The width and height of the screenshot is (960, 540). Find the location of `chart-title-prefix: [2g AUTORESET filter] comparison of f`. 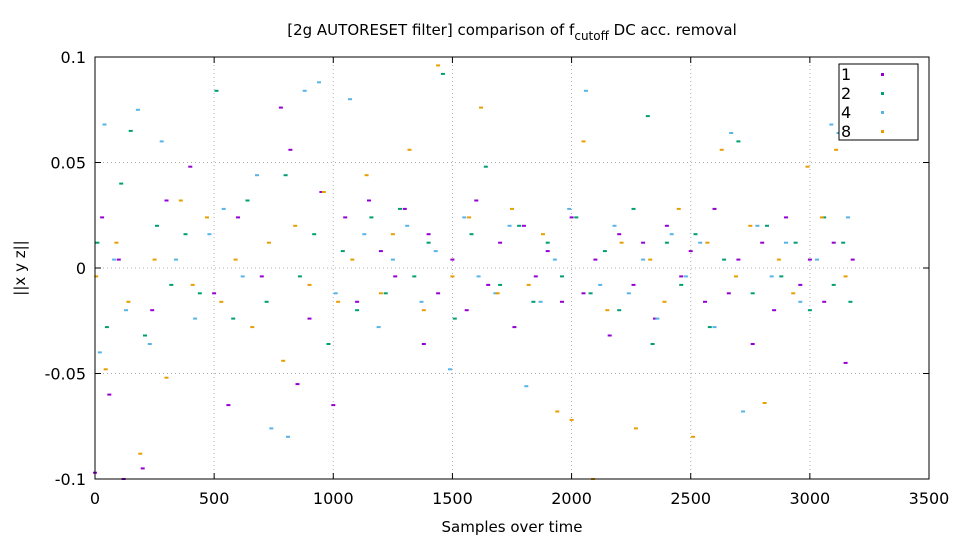

chart-title-prefix: [2g AUTORESET filter] comparison of f is located at coordinates (431, 30).